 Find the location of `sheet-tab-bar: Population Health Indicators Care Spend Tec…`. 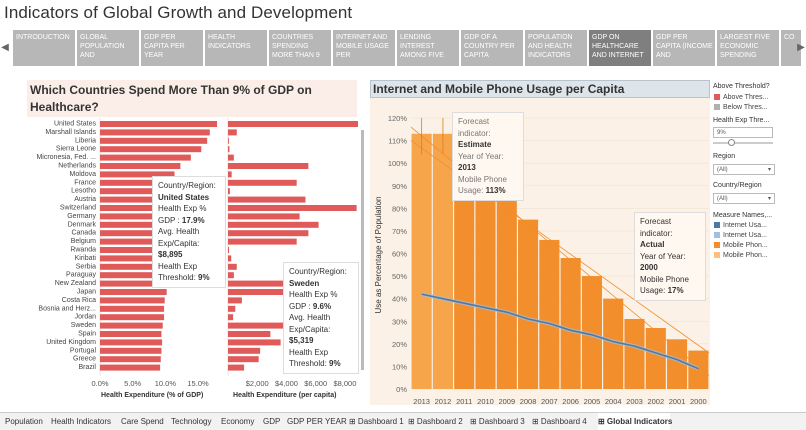

sheet-tab-bar: Population Health Indicators Care Spend Tec… is located at coordinates (403, 421).